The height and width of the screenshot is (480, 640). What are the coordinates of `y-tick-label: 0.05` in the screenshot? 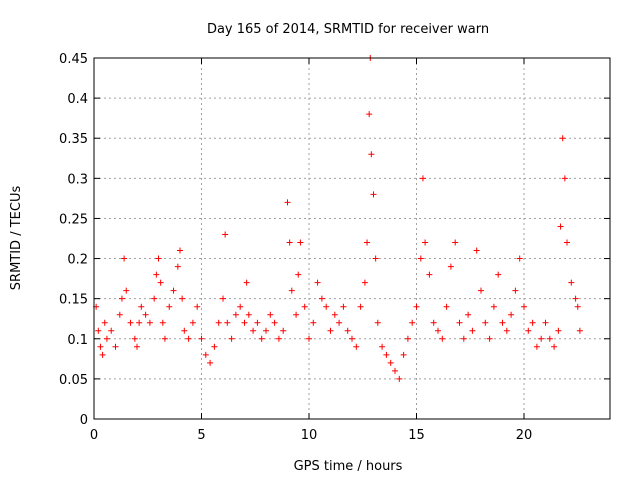 It's located at (73, 380).